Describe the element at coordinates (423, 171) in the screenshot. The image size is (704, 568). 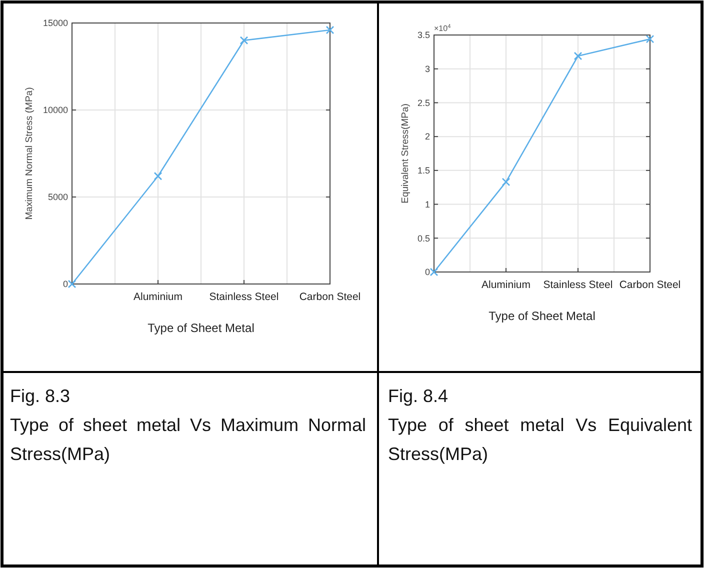
I see `y-tick-label: 1.5` at that location.